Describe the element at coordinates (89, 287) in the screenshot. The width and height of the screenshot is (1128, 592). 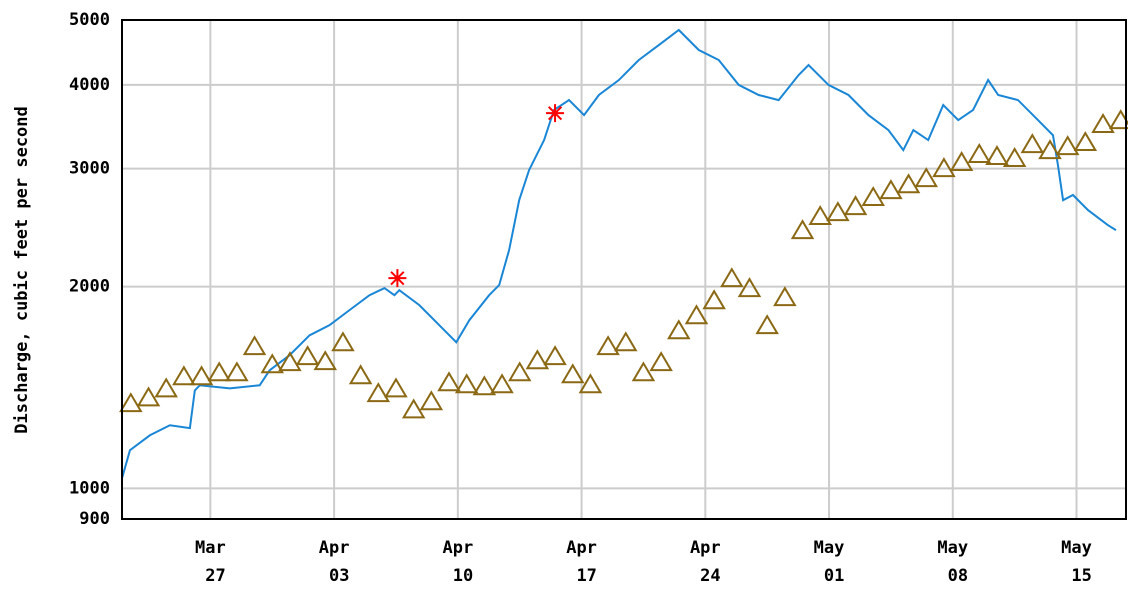
I see `y-tick-label: 2000` at that location.